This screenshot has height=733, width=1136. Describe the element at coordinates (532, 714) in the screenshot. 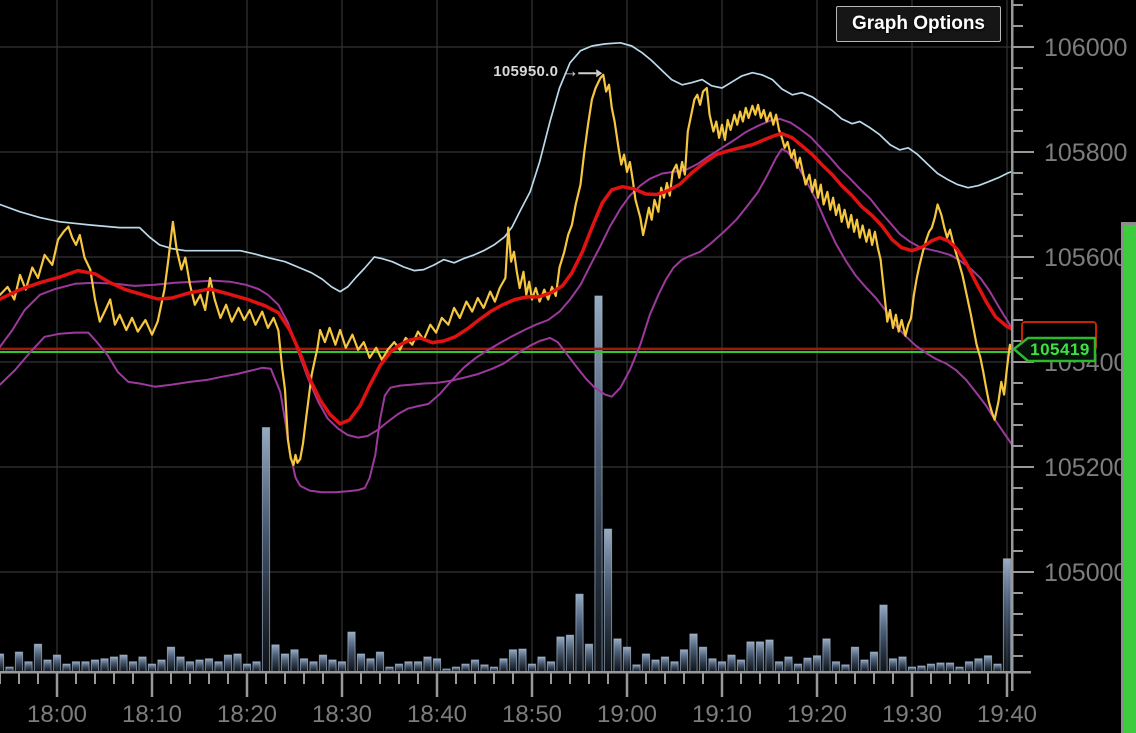

I see `x-axis-label: 18:50` at that location.